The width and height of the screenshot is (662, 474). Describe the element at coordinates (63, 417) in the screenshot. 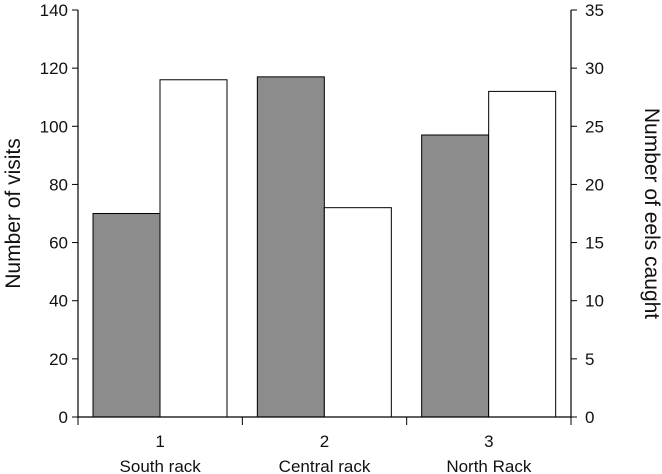

I see `y-left-tick-label: 0` at that location.